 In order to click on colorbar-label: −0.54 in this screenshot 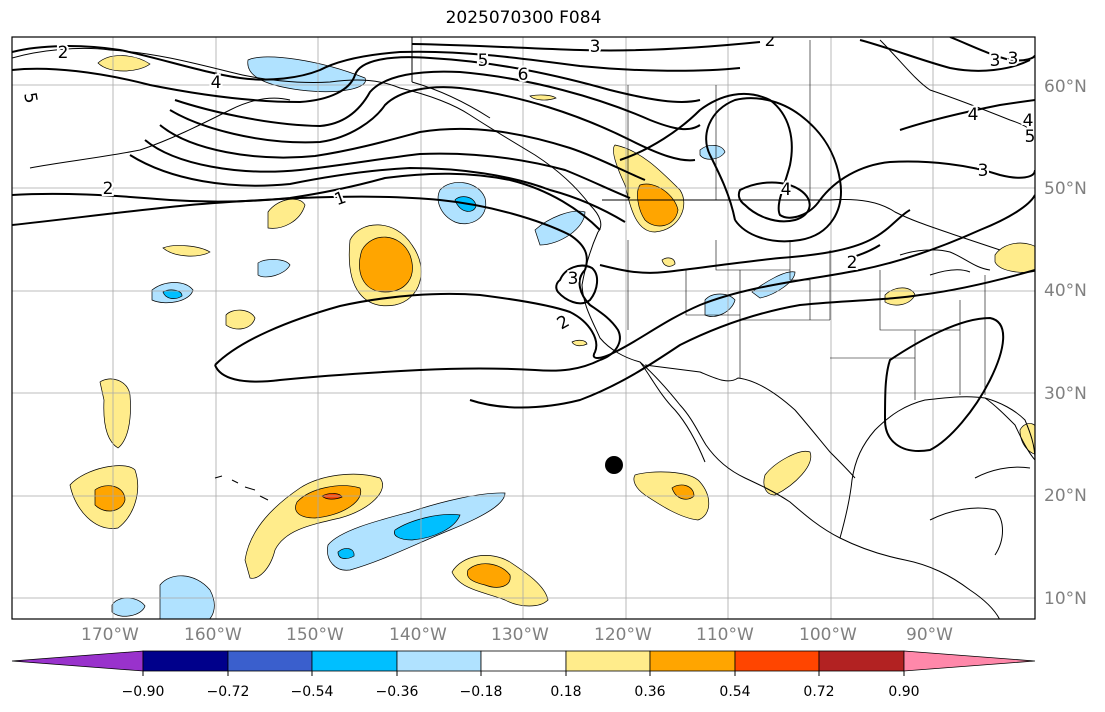, I will do `click(312, 692)`.